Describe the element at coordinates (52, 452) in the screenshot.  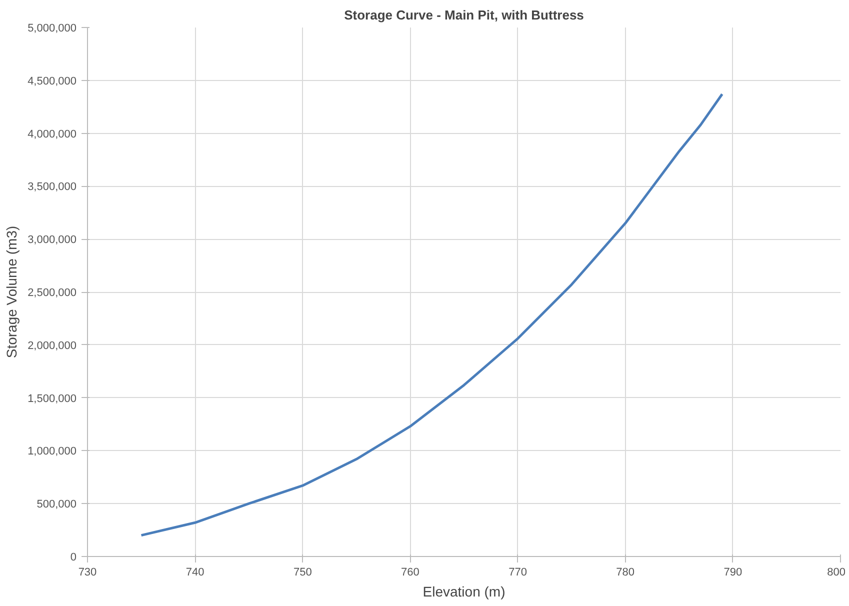
I see `y-tick-label: 1,000,000` at that location.